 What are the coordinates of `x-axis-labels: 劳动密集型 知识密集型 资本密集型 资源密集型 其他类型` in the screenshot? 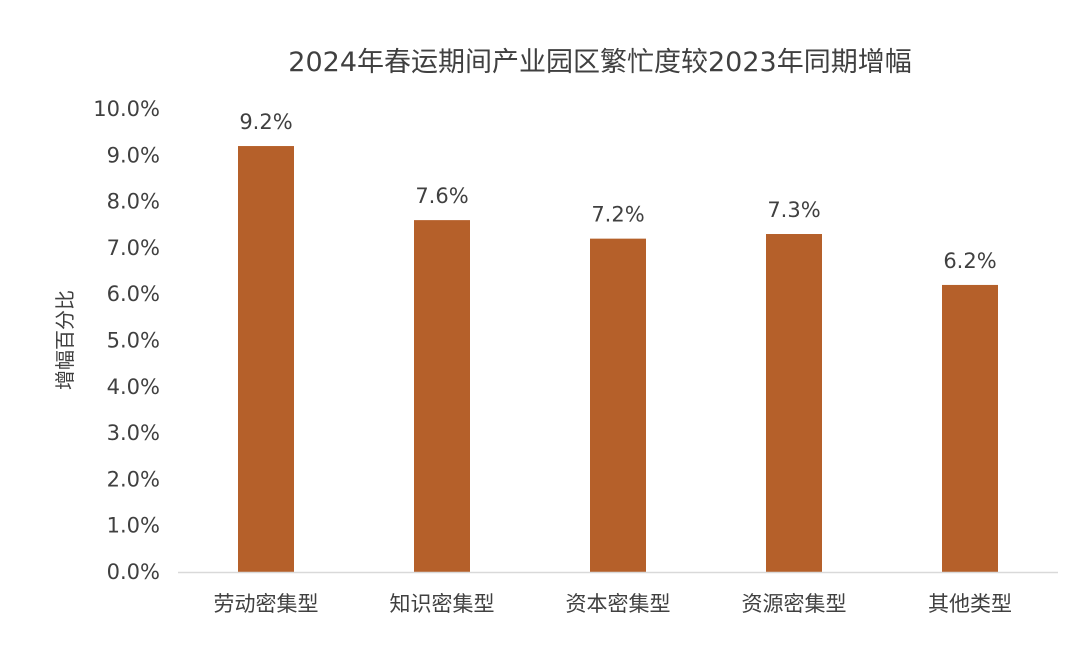 It's located at (613, 604).